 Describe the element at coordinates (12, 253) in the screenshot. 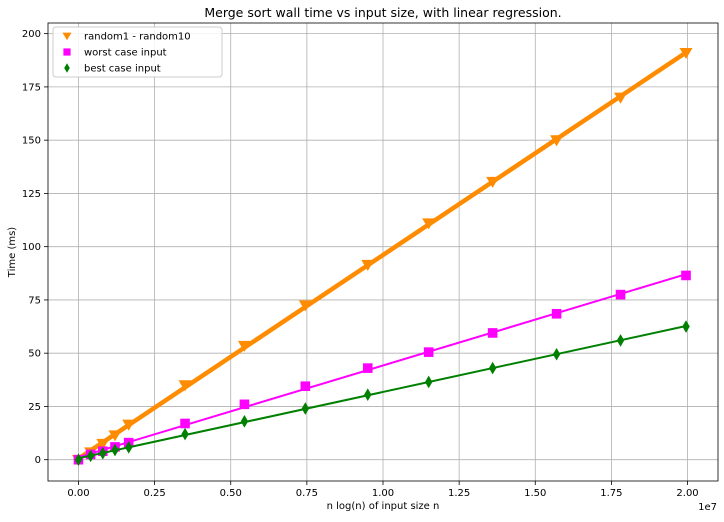

I see `y-axis-label: Time (ms)` at that location.